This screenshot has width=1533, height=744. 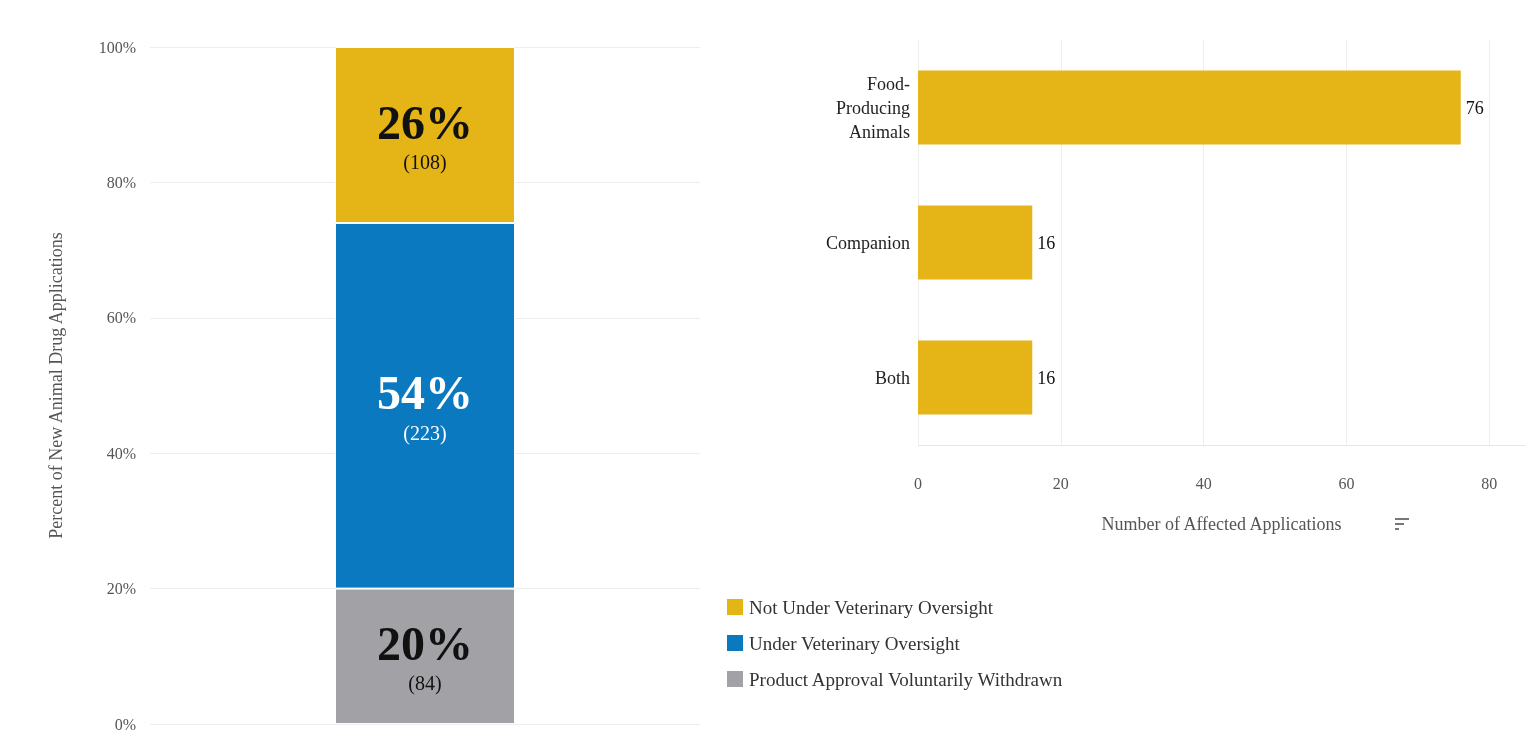 I want to click on x-tick-label: 40, so click(x=1203, y=483).